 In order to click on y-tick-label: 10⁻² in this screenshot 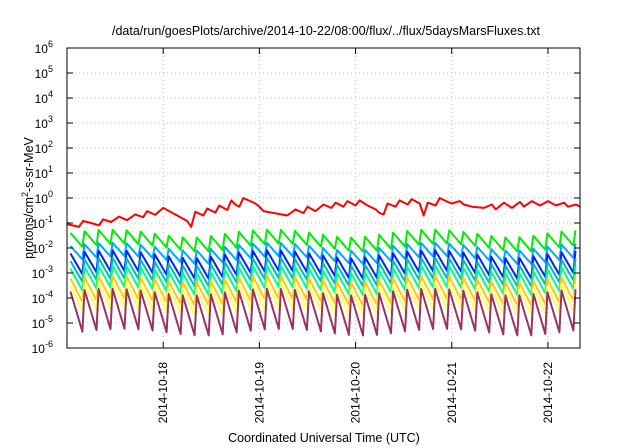, I will do `click(42, 247)`.